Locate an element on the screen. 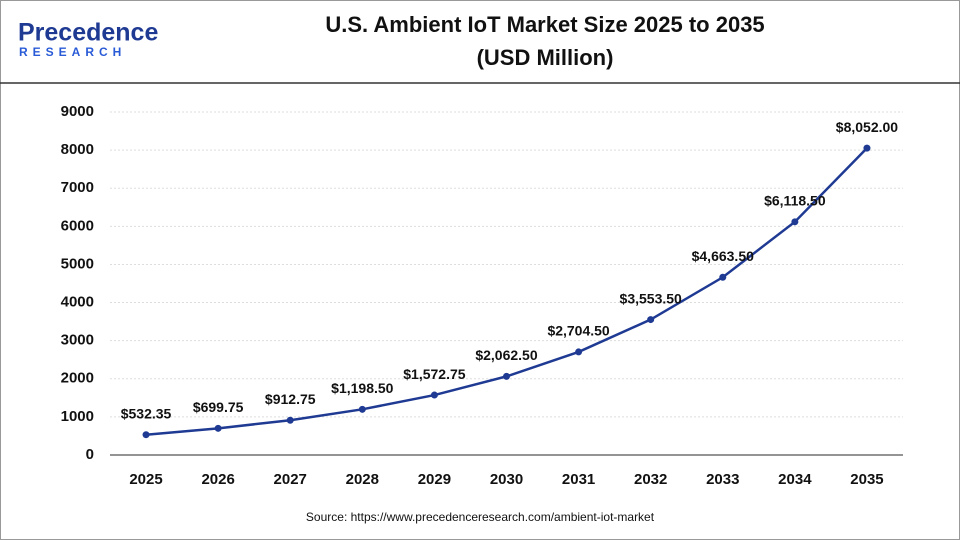 The width and height of the screenshot is (960, 540). y-tick-label: 4000 is located at coordinates (77, 302).